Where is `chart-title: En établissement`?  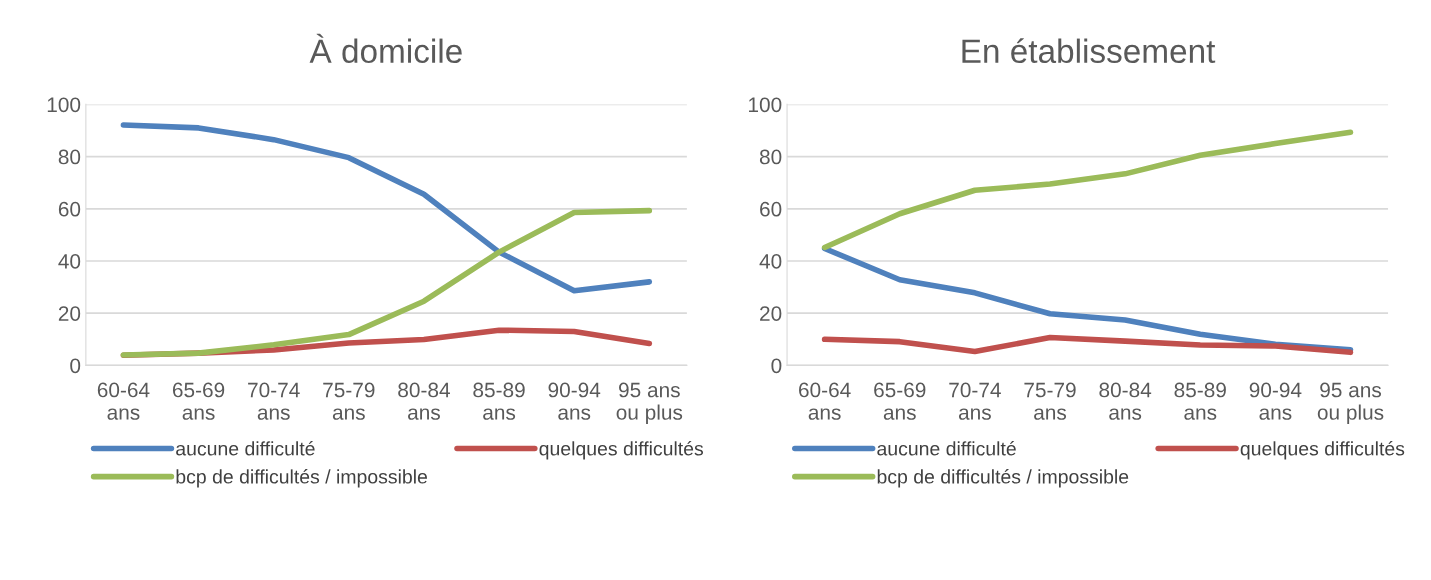 chart-title: En établissement is located at coordinates (1089, 51).